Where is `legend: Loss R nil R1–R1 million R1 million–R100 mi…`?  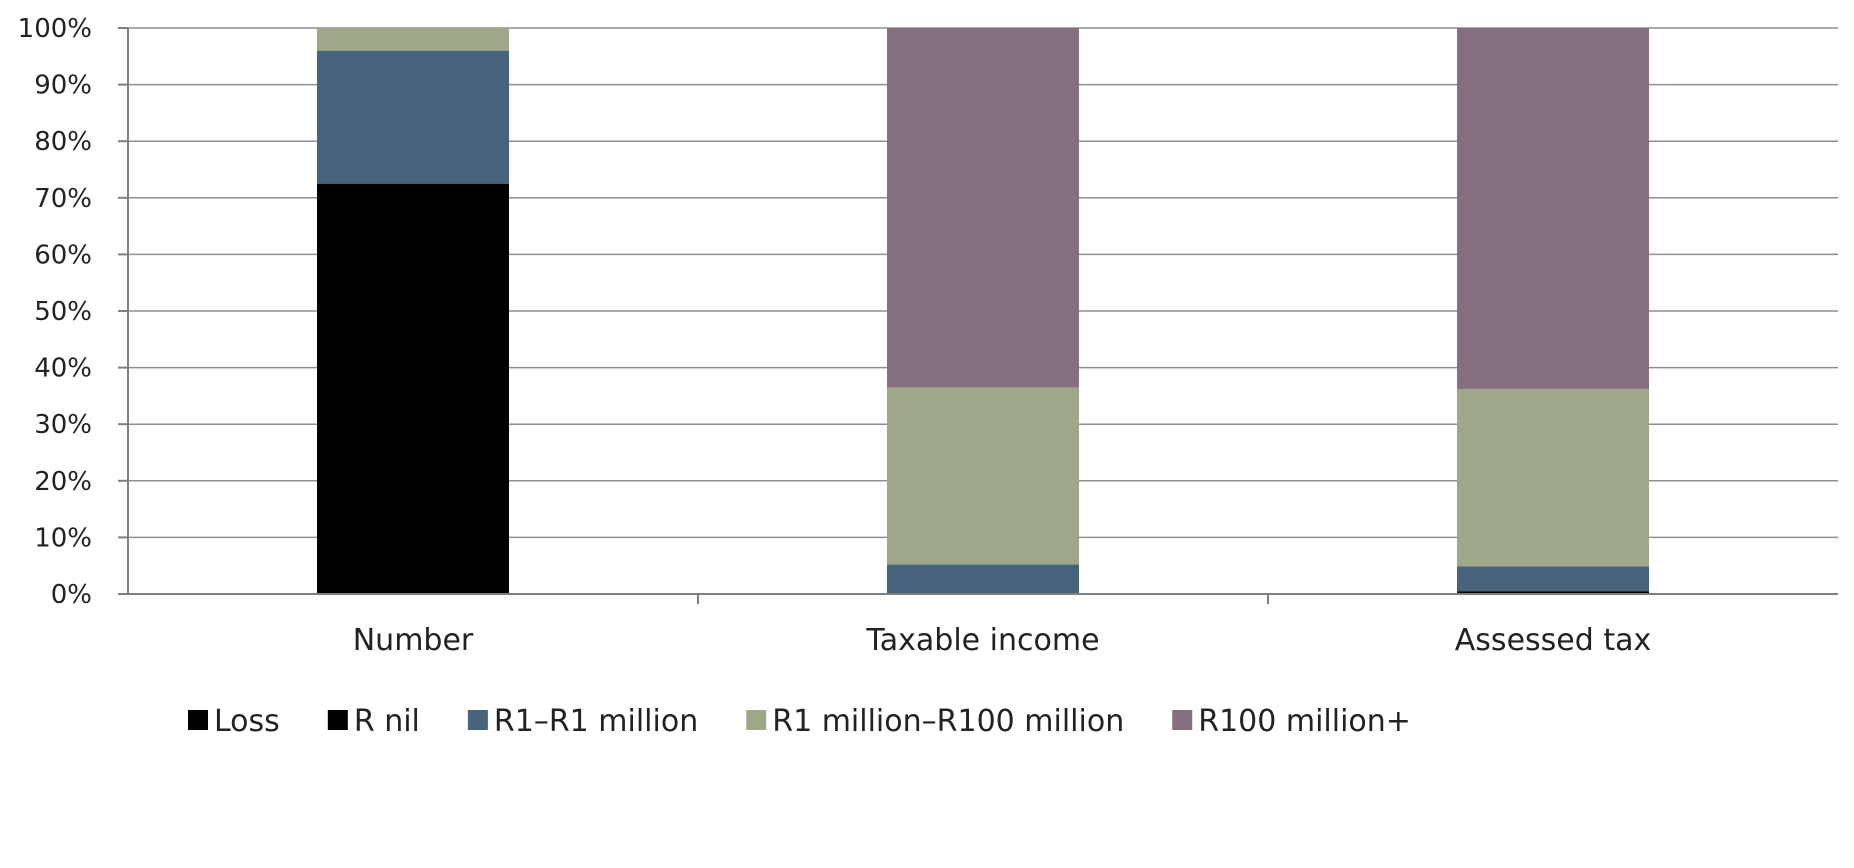
legend: Loss R nil R1–R1 million R1 million–R100 mi… is located at coordinates (799, 721).